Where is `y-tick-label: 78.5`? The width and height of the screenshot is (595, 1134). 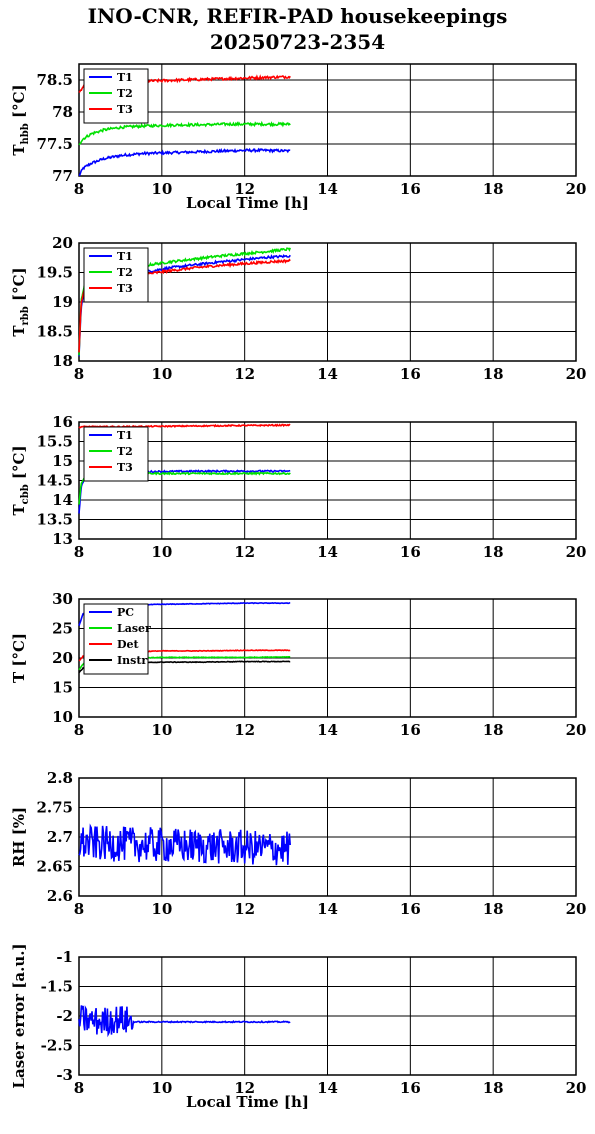 y-tick-label: 78.5 is located at coordinates (54, 80).